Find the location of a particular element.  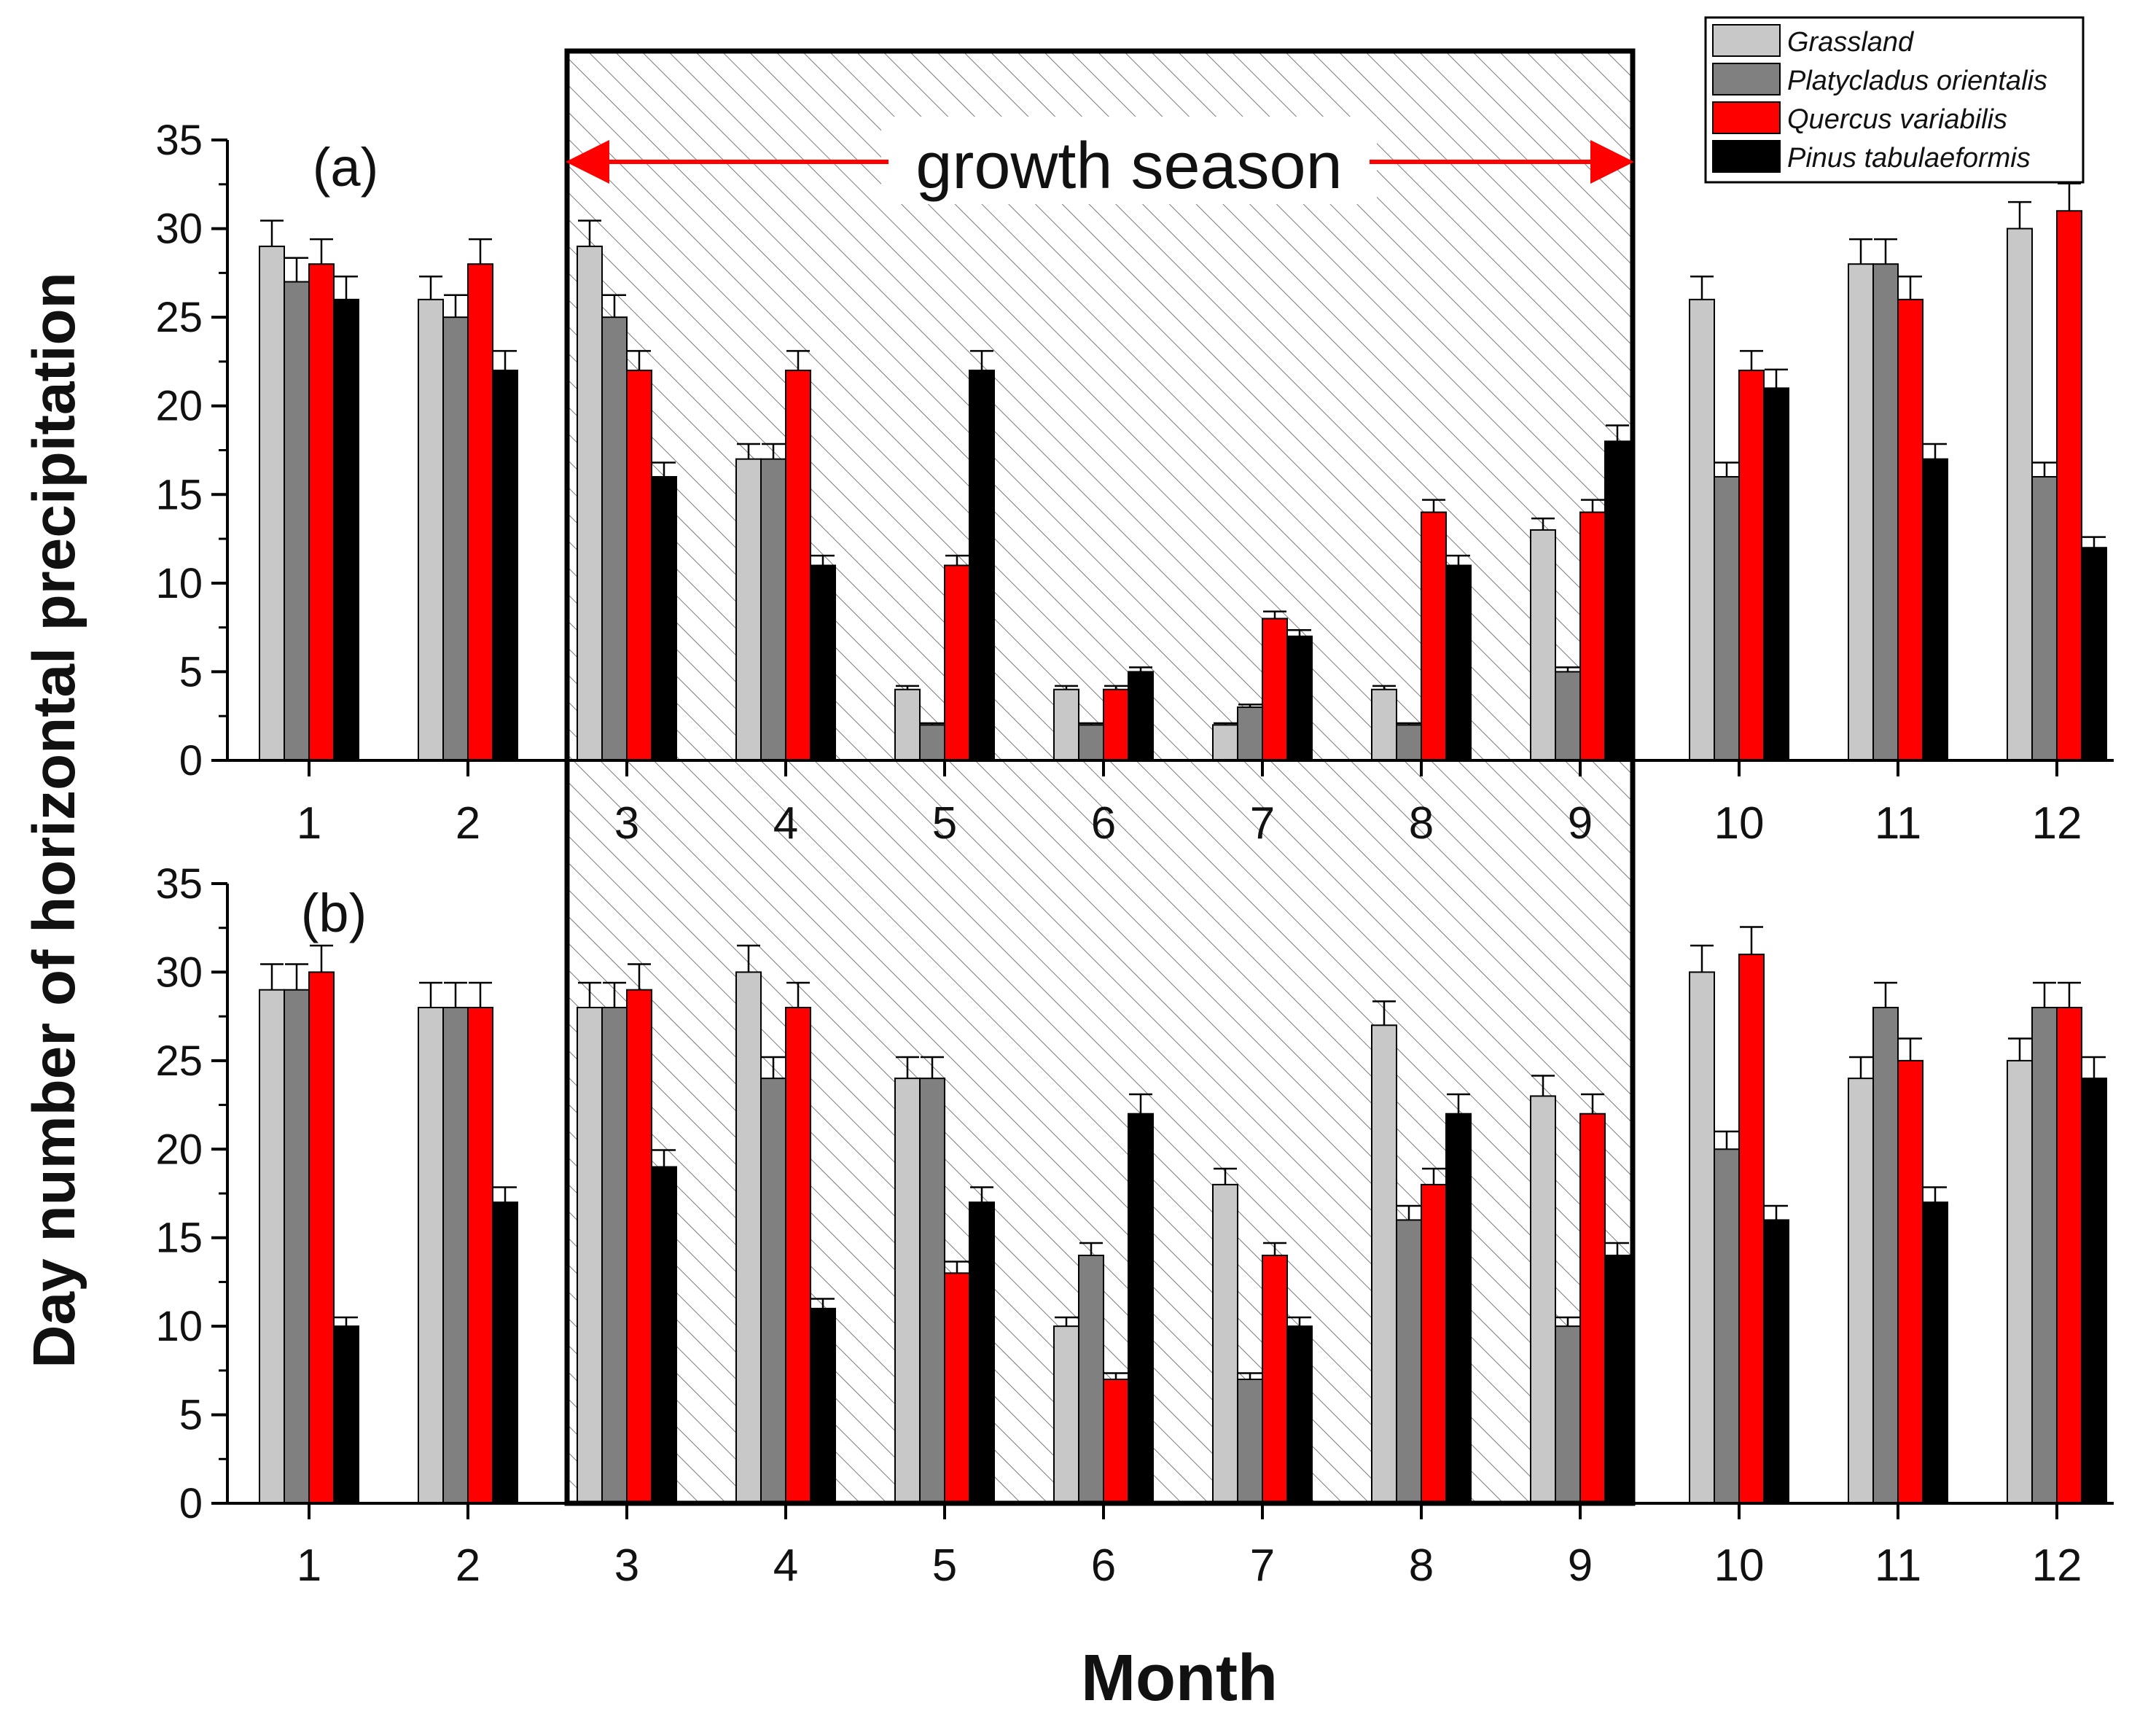

y-axis-title: Day number of horizontal precipitation is located at coordinates (54, 820).